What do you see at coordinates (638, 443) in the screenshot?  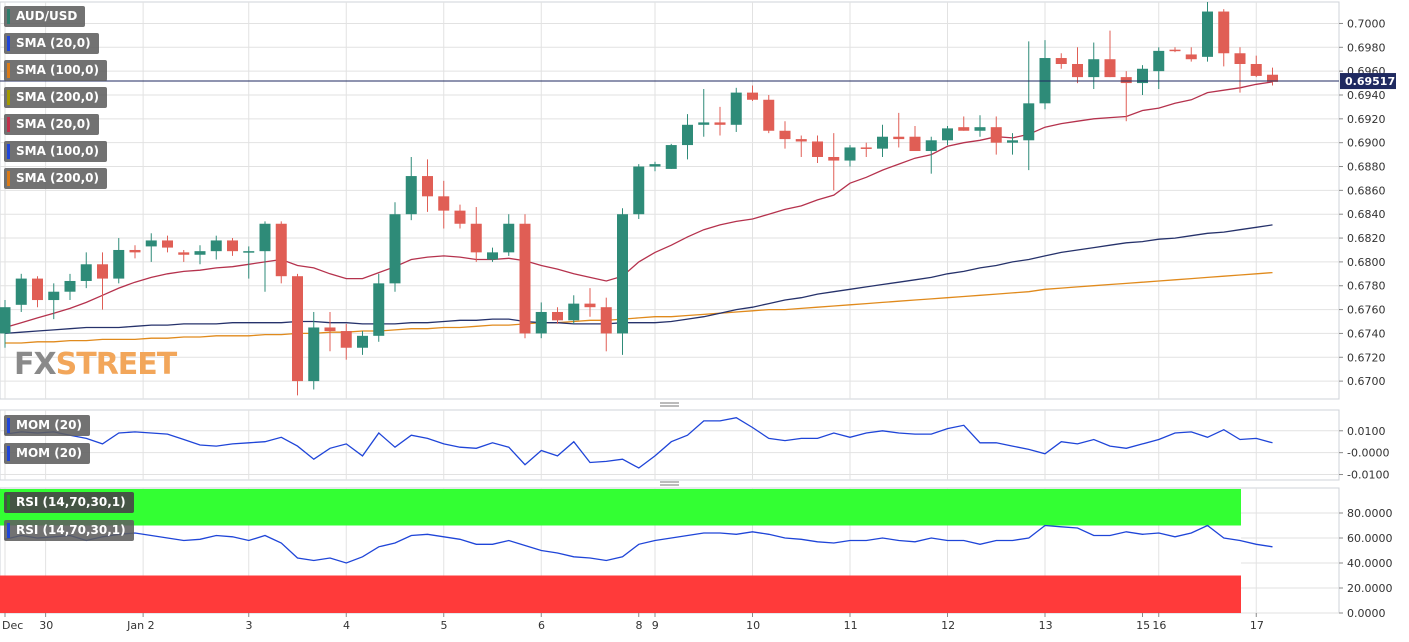 I see `momentum-line` at bounding box center [638, 443].